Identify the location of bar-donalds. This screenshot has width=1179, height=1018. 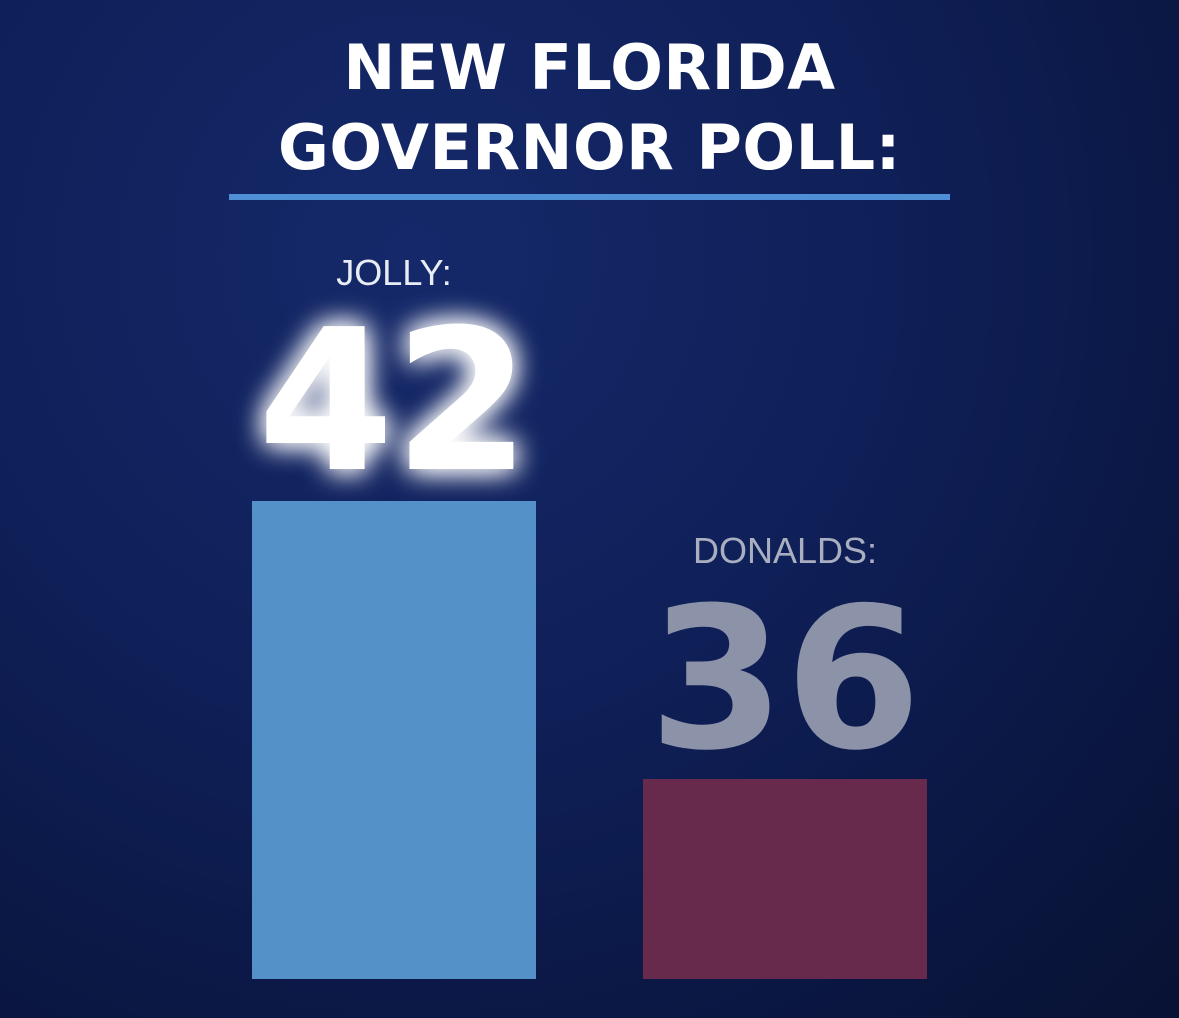
(785, 879).